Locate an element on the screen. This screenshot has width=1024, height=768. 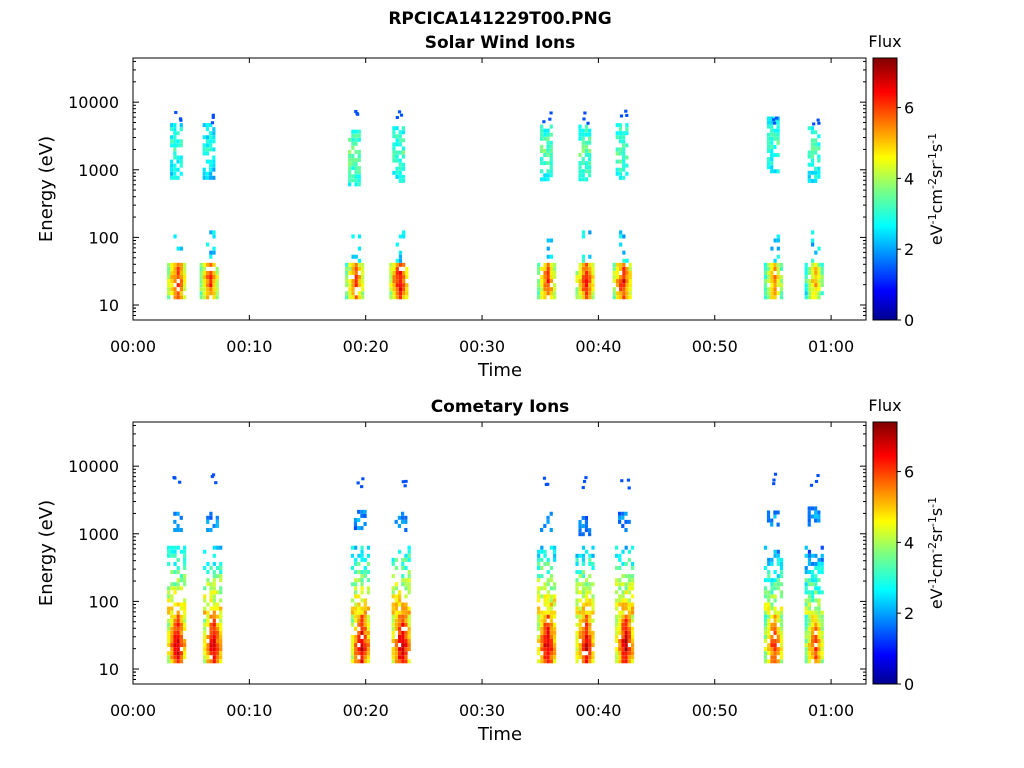
y-tick-label: 1000 is located at coordinates (98, 170).